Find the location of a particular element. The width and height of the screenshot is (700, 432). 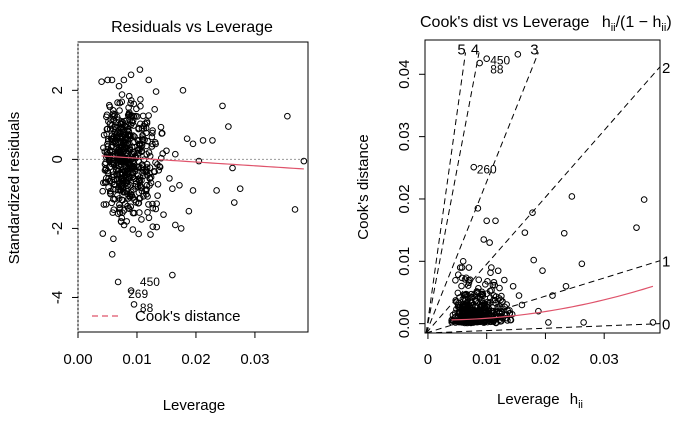

right-title-mid: /(1 − h is located at coordinates (639, 22).